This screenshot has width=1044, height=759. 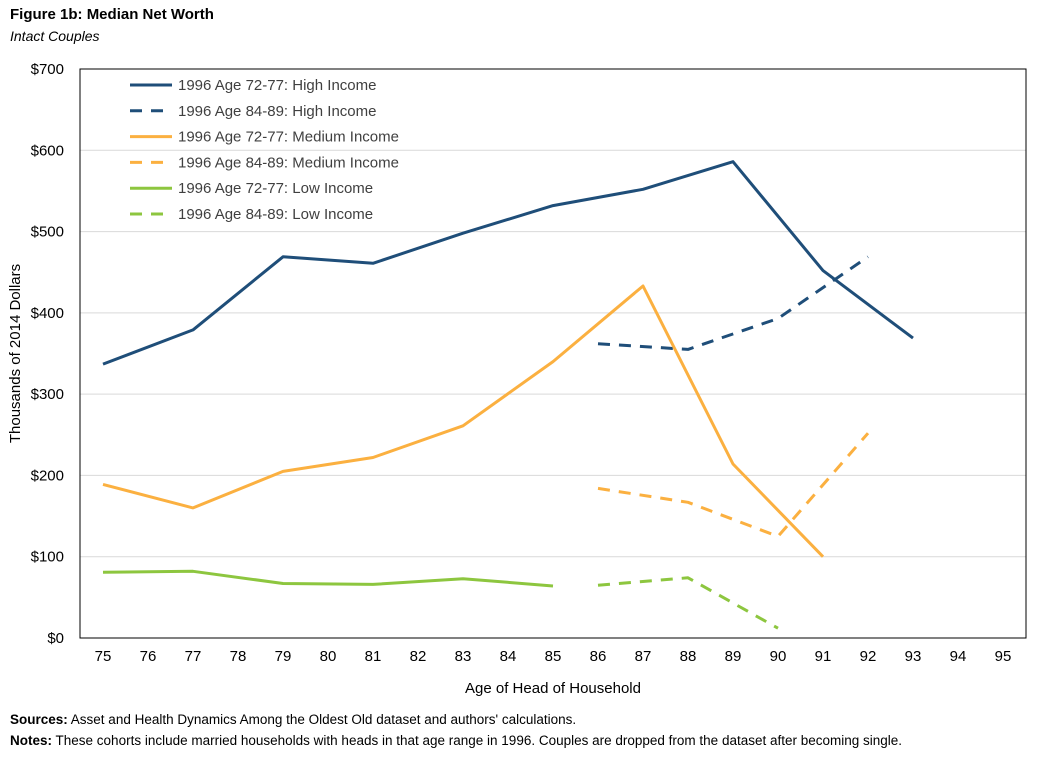 What do you see at coordinates (1003, 656) in the screenshot?
I see `x-tick-label: 95` at bounding box center [1003, 656].